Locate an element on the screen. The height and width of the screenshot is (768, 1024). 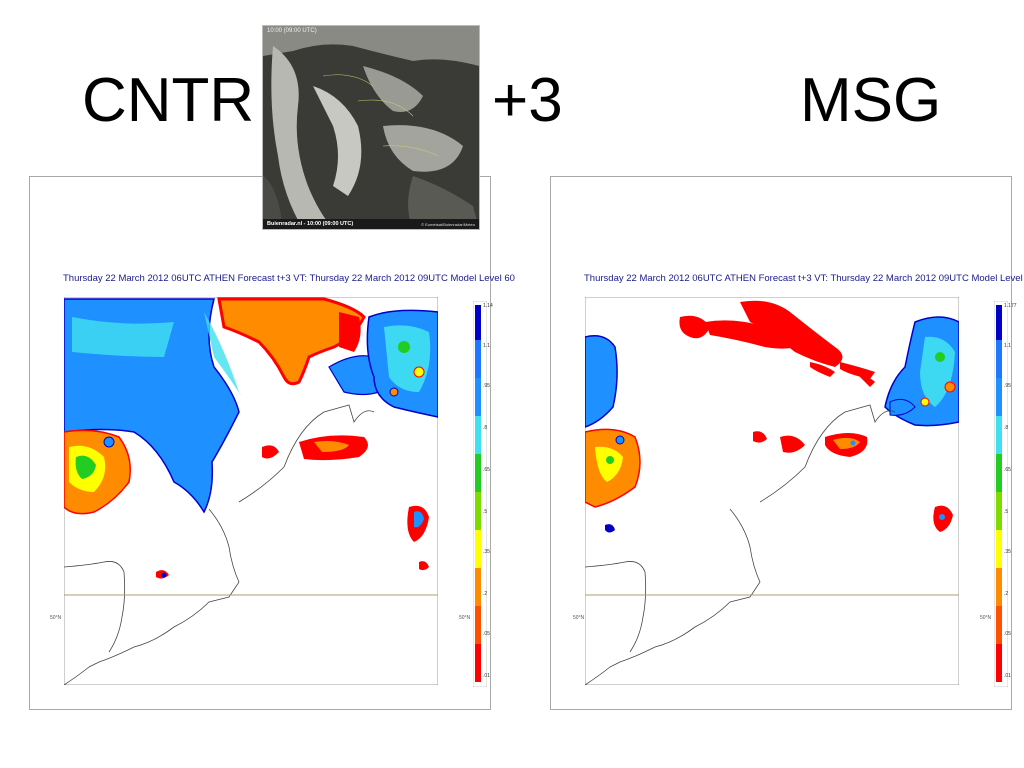
colorbar-tick: 1.14 is located at coordinates (488, 306).